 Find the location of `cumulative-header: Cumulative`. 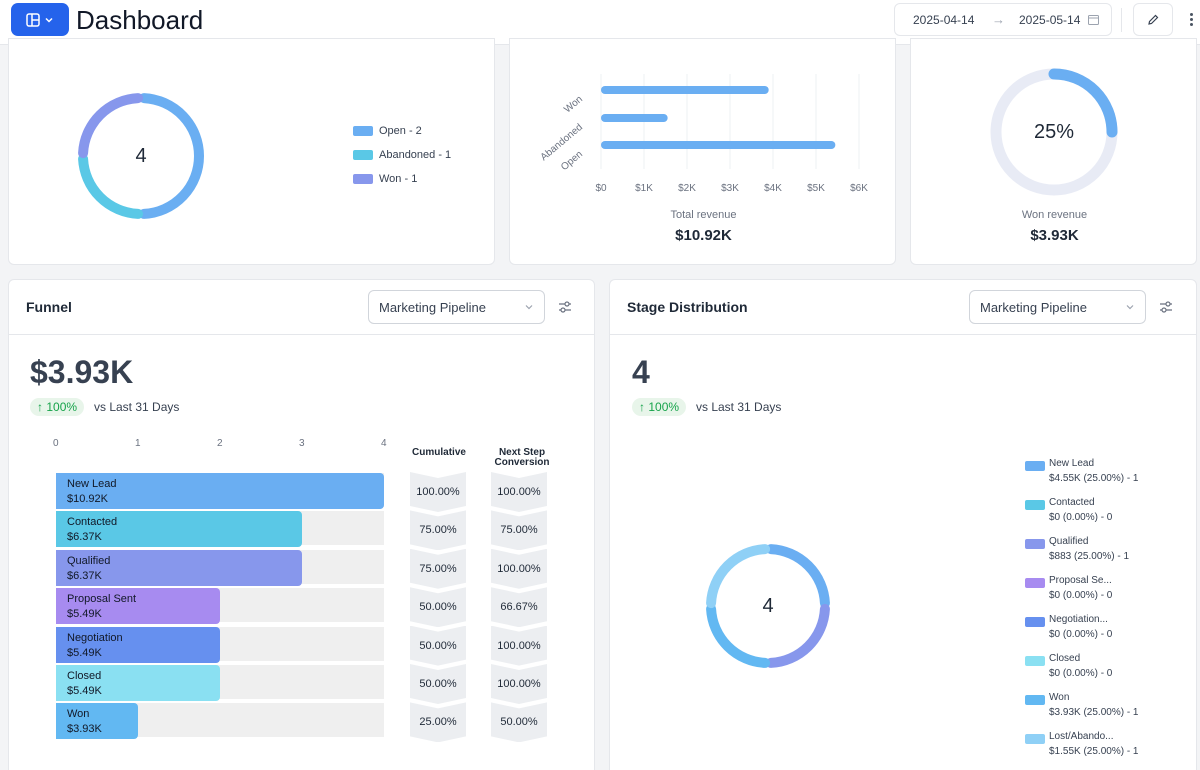

cumulative-header: Cumulative is located at coordinates (439, 452).